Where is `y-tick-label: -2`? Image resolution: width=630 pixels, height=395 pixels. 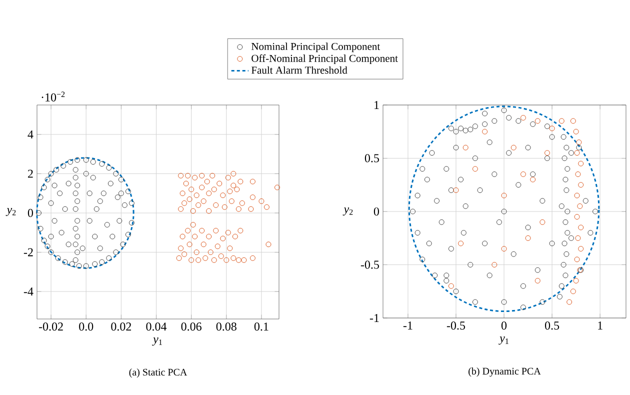 y-tick-label: -2 is located at coordinates (28, 252).